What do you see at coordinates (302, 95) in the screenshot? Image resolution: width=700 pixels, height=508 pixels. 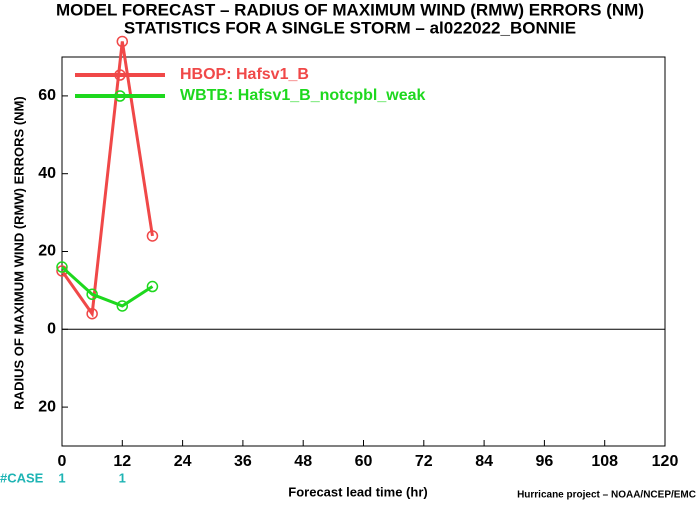 I see `legend-label: WBTB: Hafsv1_B_notcpbl_weak` at bounding box center [302, 95].